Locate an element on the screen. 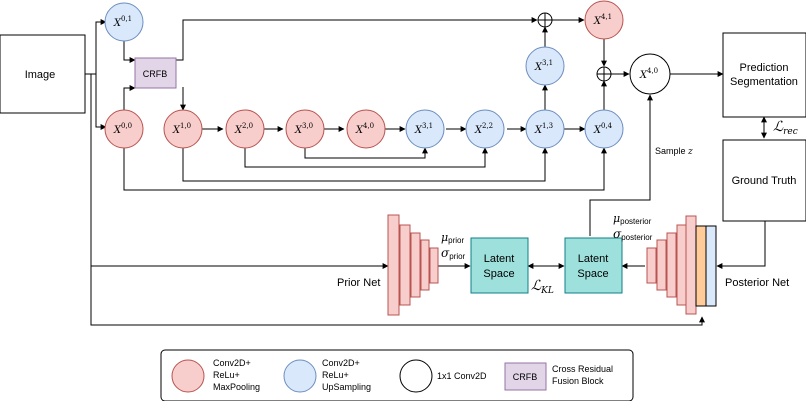 The image size is (806, 401). svg-text: ℒKL is located at coordinates (542, 287).